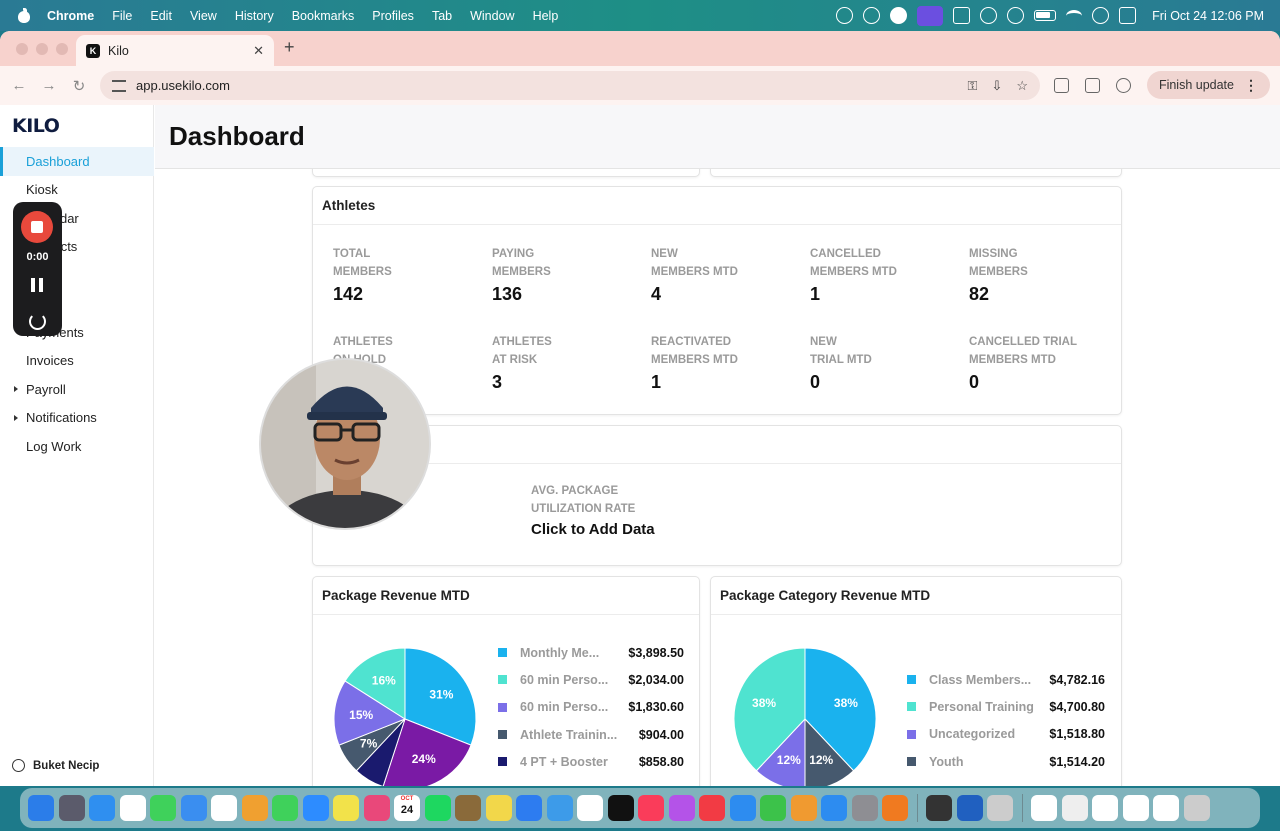 Image resolution: width=1280 pixels, height=831 pixels. I want to click on menu-profiles: Profiles, so click(393, 15).